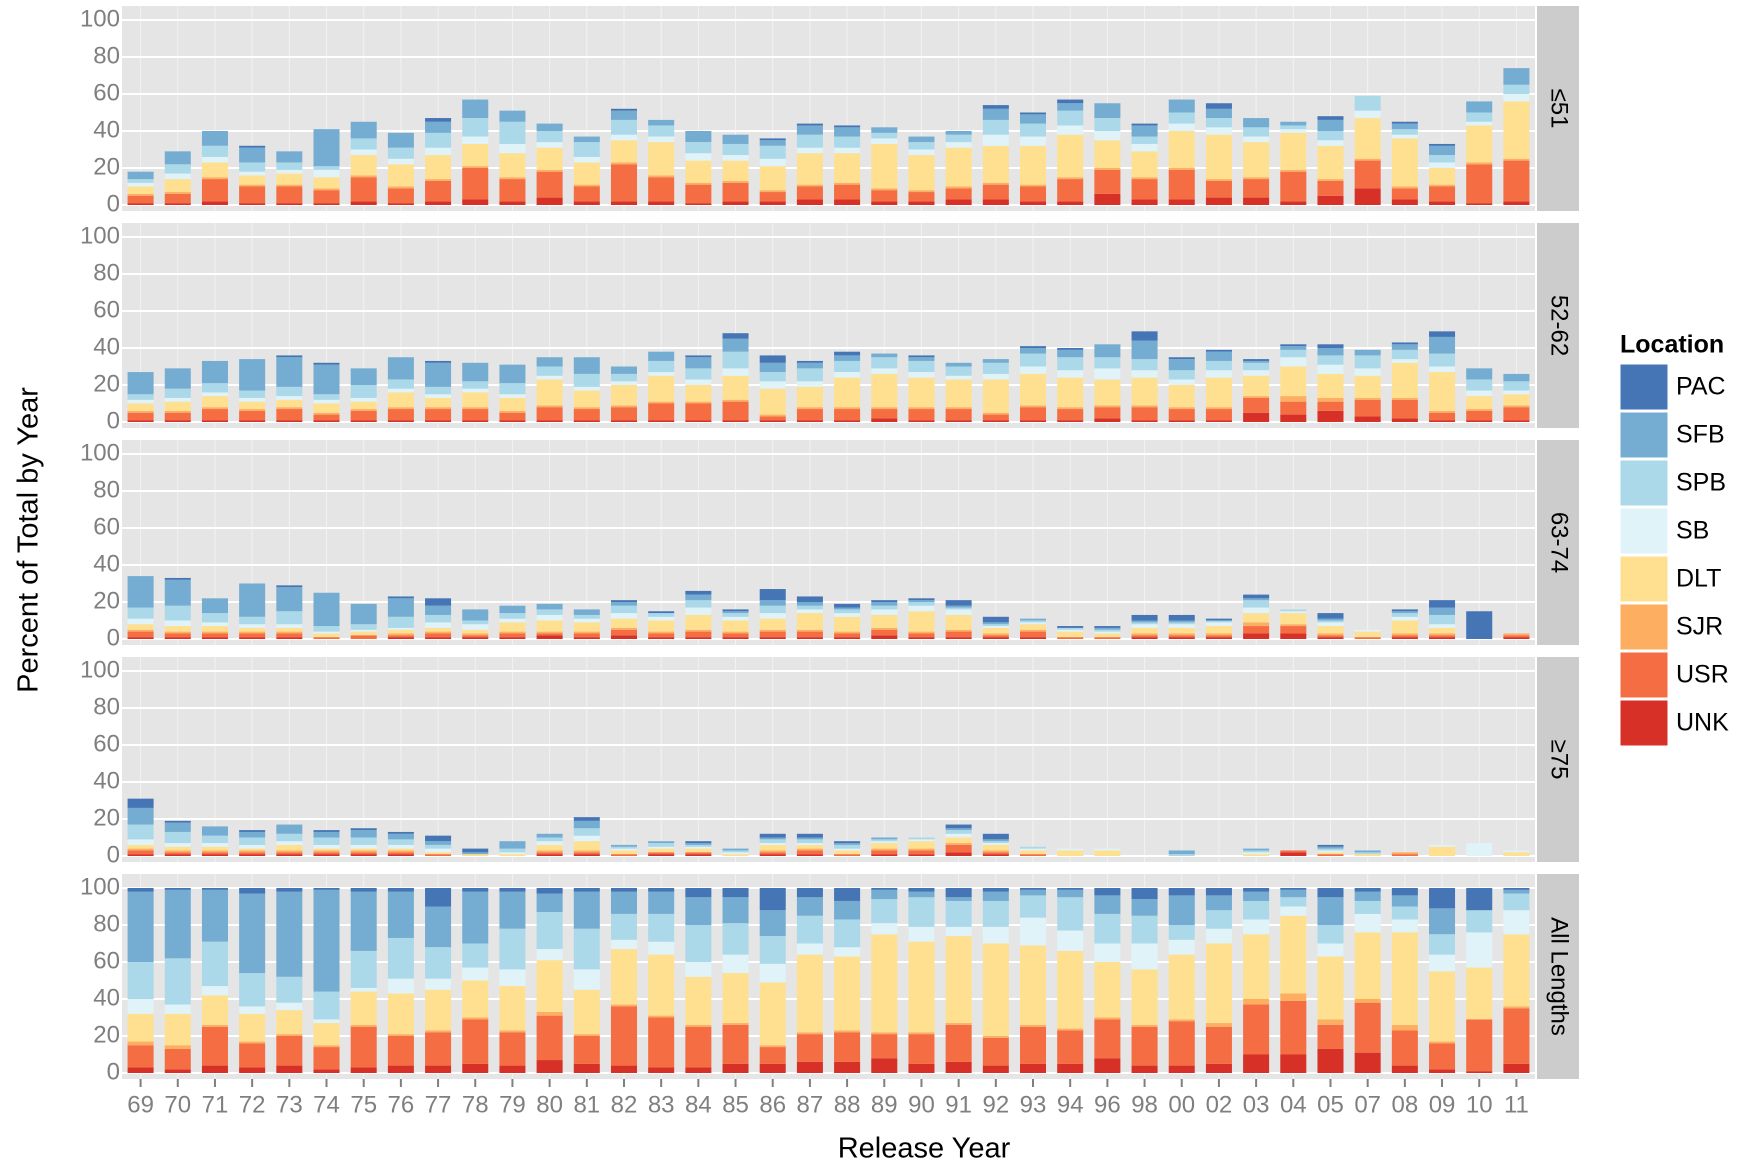 The image size is (1742, 1168). What do you see at coordinates (100, 18) in the screenshot?
I see `y-tick-label: 100` at bounding box center [100, 18].